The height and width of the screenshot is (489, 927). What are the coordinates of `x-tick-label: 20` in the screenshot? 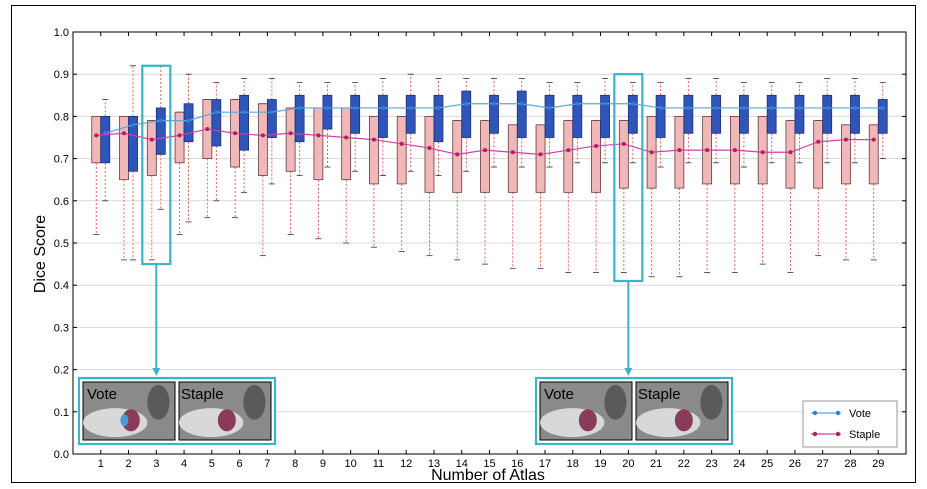 It's located at (628, 464).